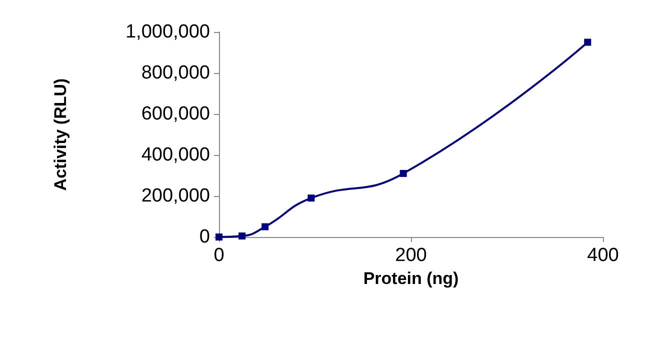  What do you see at coordinates (411, 255) in the screenshot?
I see `x-tick-label: 200` at bounding box center [411, 255].